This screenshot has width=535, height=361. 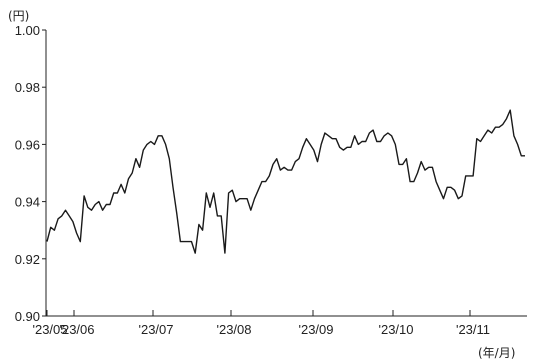 What do you see at coordinates (30, 173) in the screenshot?
I see `y-axis-ticks: 1.00 0.98 0.96 0.94 0.92 0.90` at bounding box center [30, 173].